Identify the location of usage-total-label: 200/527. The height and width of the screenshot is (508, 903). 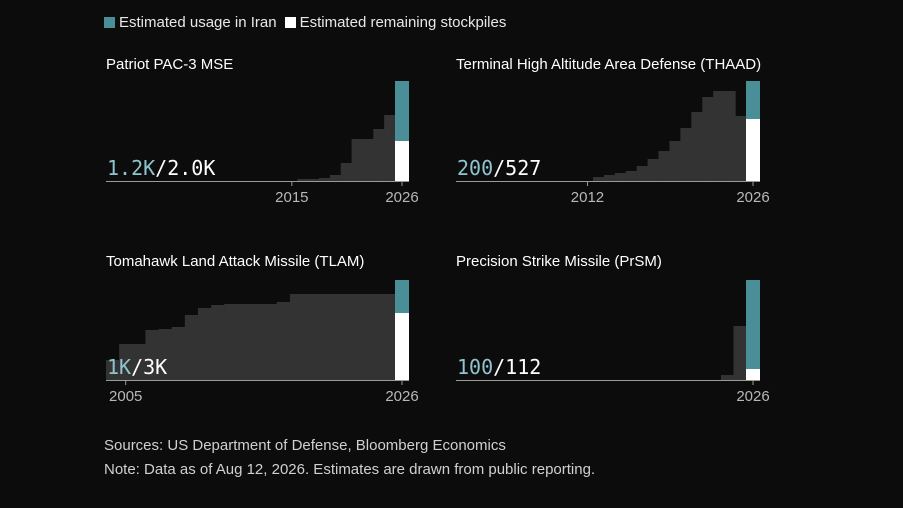
(499, 168).